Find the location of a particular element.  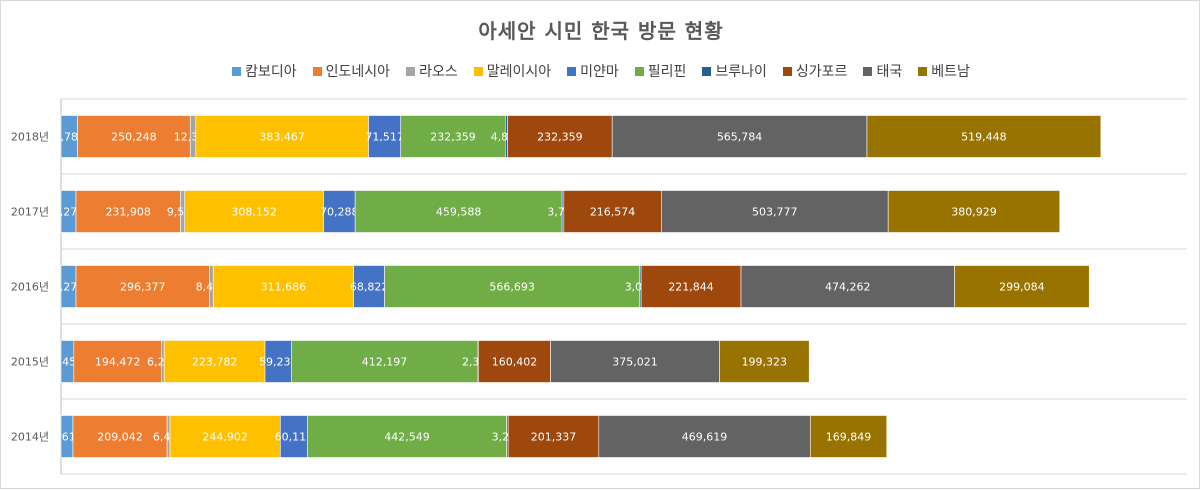

data-label: 311,686 is located at coordinates (284, 287).